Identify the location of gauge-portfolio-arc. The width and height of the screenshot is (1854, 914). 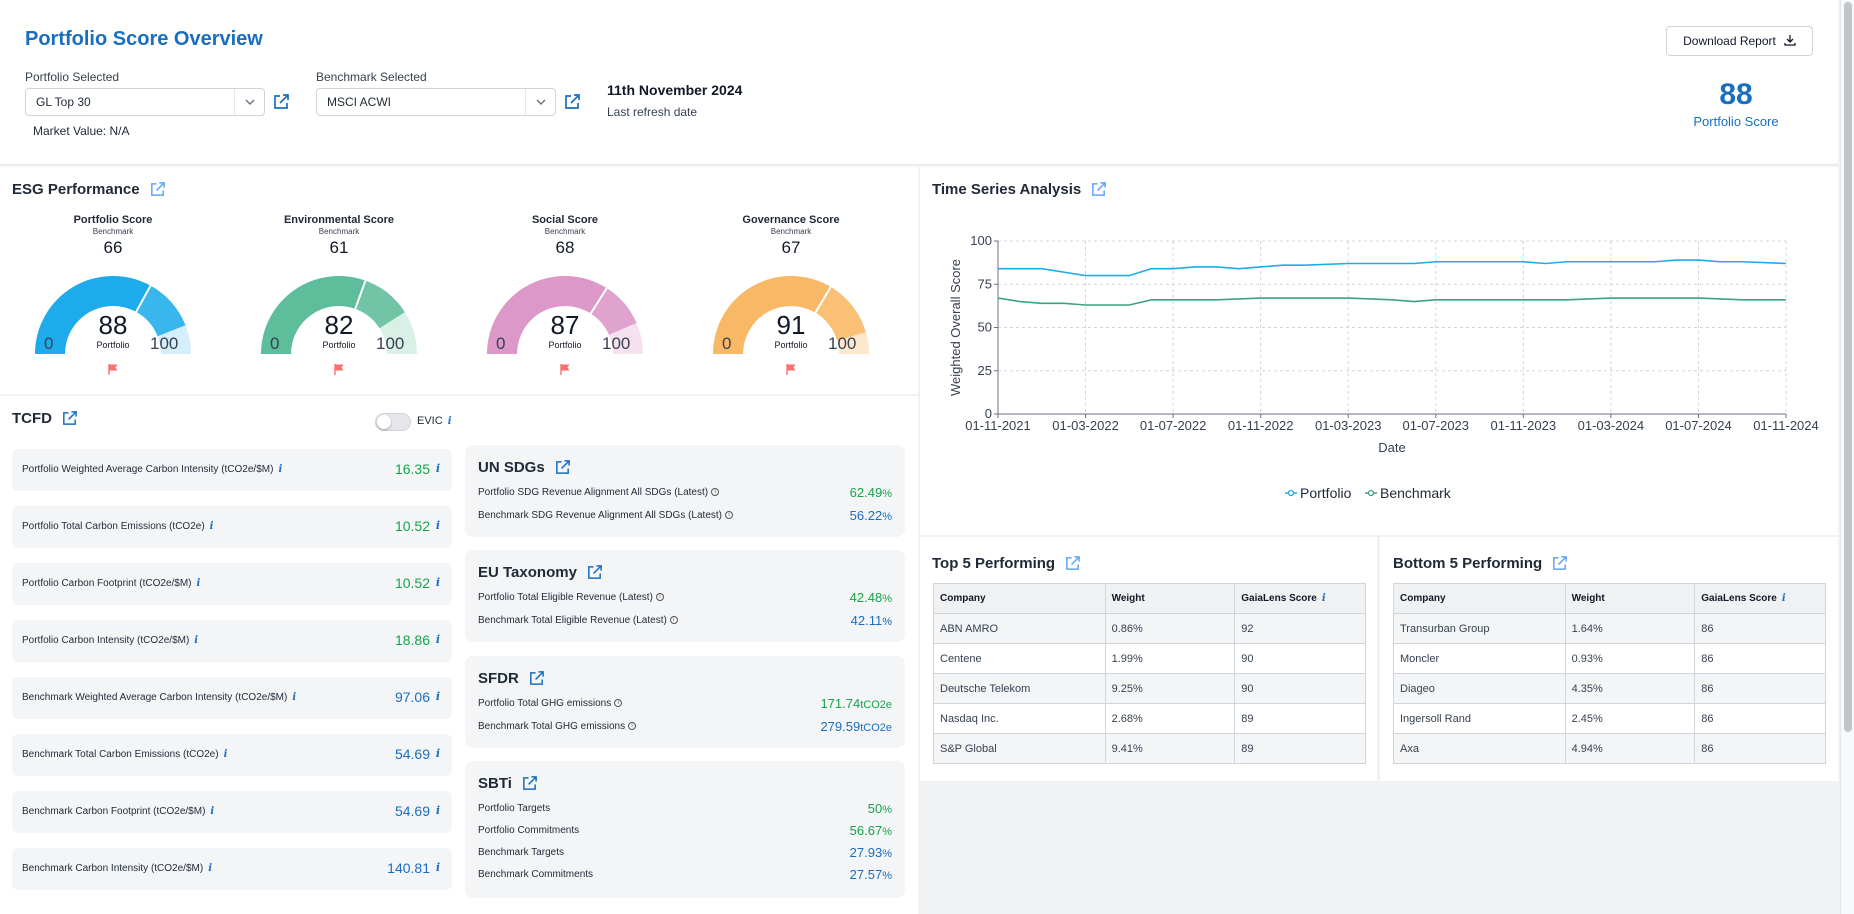
(161, 311).